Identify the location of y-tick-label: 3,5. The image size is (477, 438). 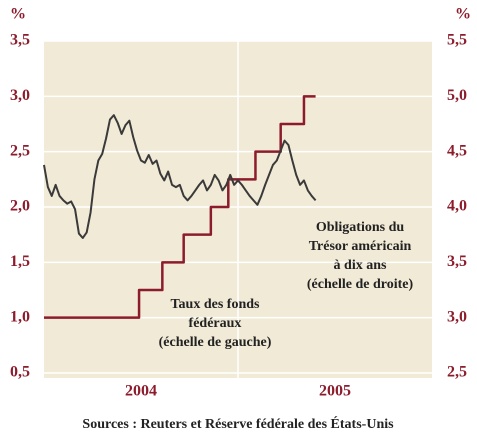
(20, 40).